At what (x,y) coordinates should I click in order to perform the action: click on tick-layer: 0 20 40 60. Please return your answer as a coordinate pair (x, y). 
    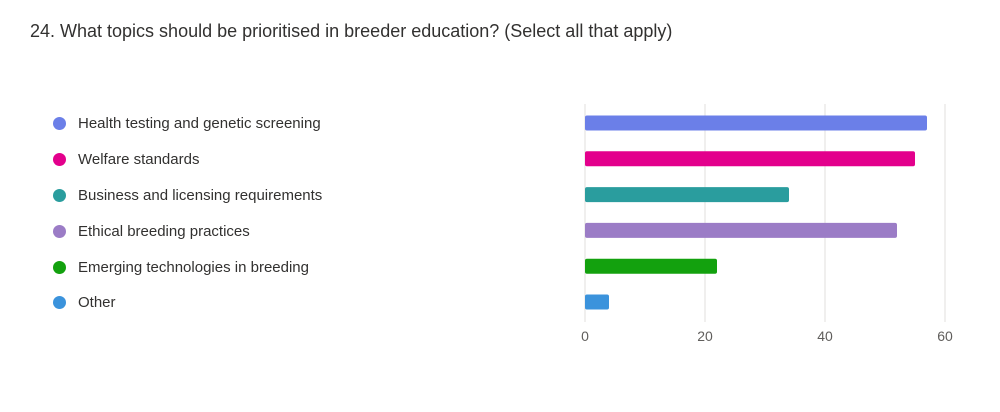
    Looking at the image, I should click on (767, 336).